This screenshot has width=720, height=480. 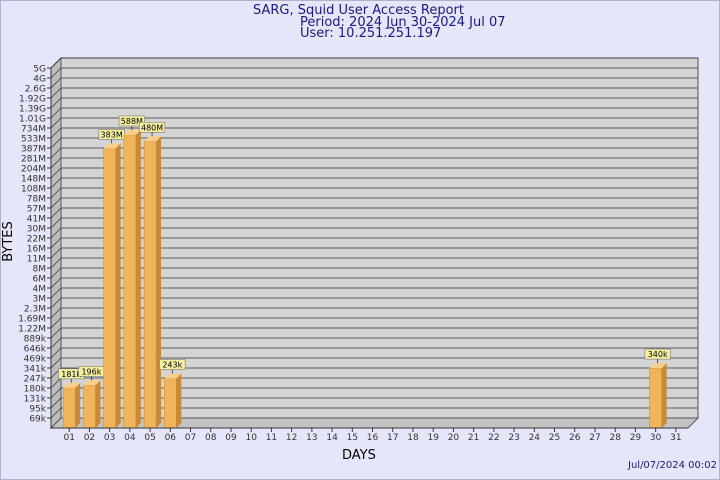 I want to click on y-tick-label: 78M, so click(x=36, y=200).